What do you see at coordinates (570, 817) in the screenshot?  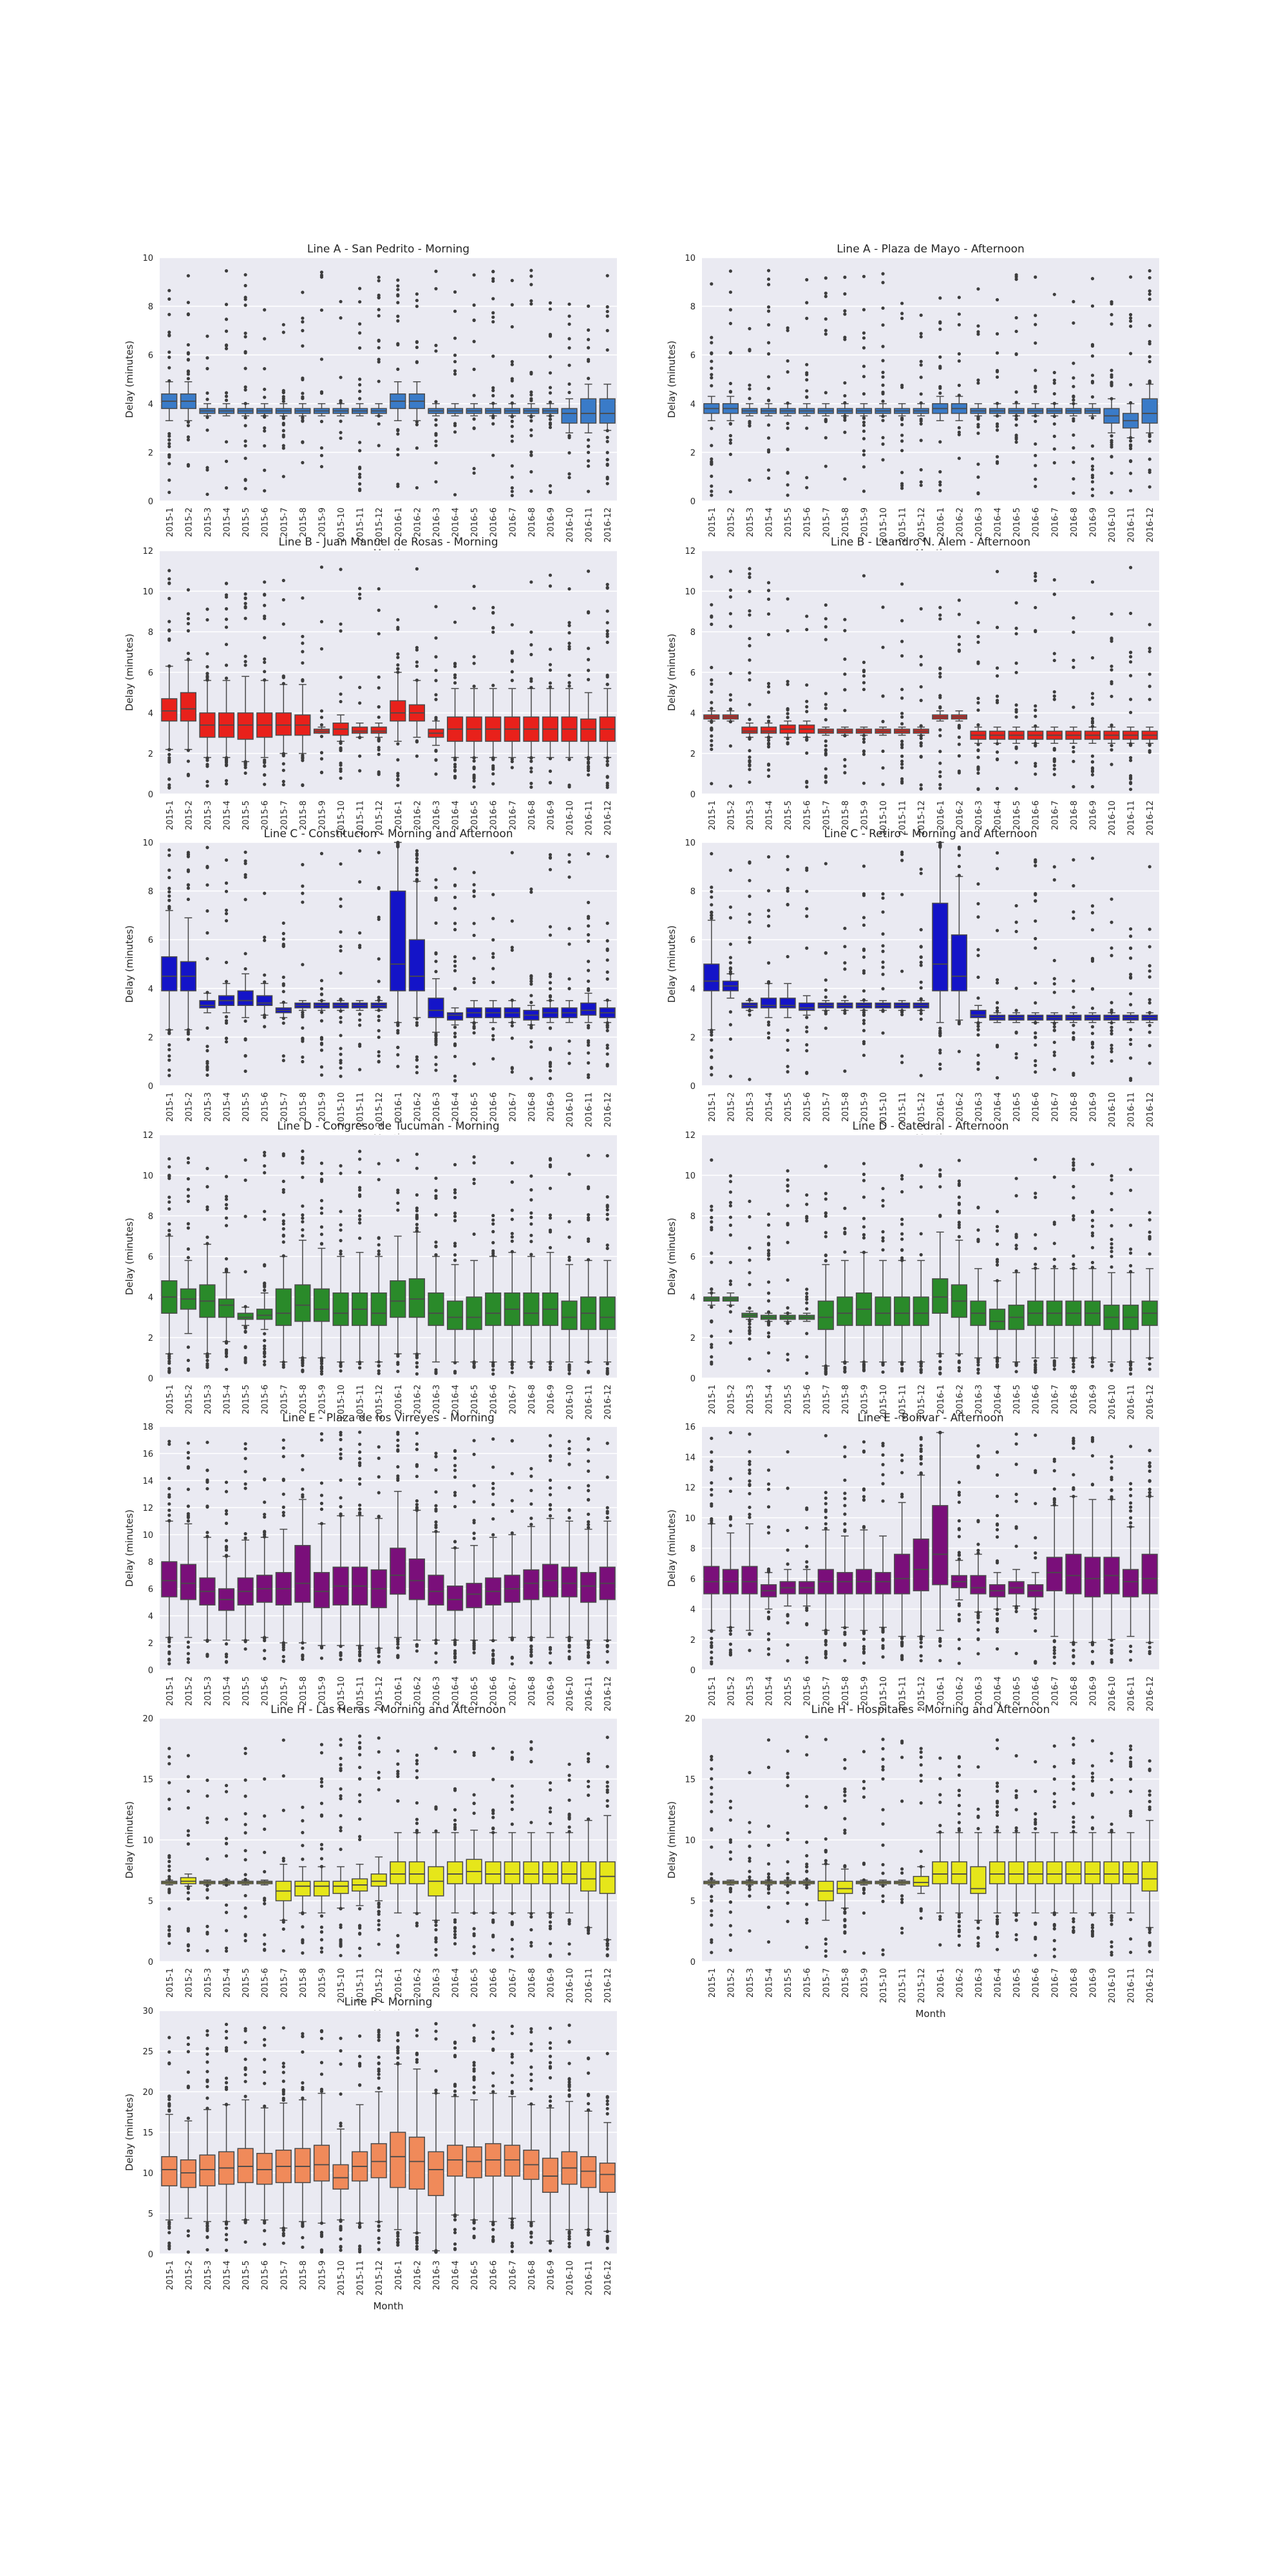 I see `x-tick-label: 2016-10` at bounding box center [570, 817].